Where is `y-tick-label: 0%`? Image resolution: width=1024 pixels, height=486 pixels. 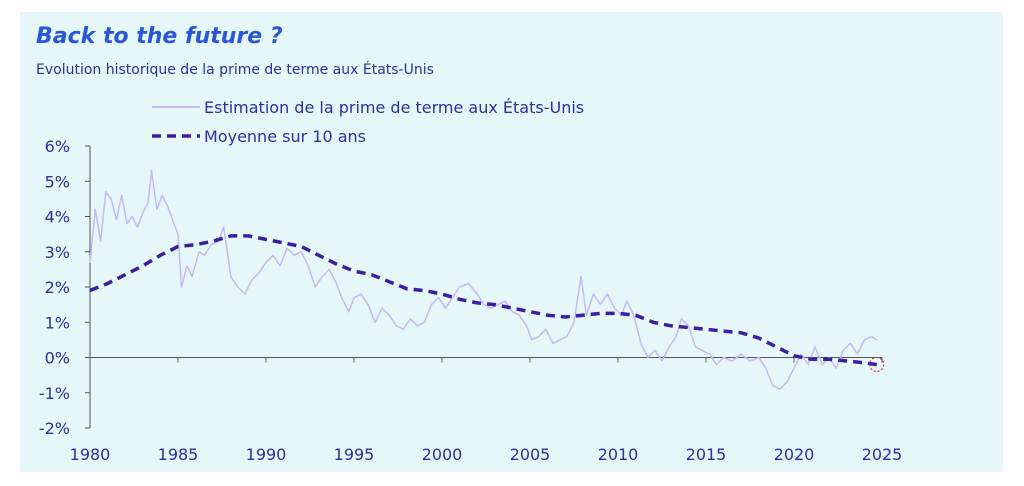 y-tick-label: 0% is located at coordinates (57, 358).